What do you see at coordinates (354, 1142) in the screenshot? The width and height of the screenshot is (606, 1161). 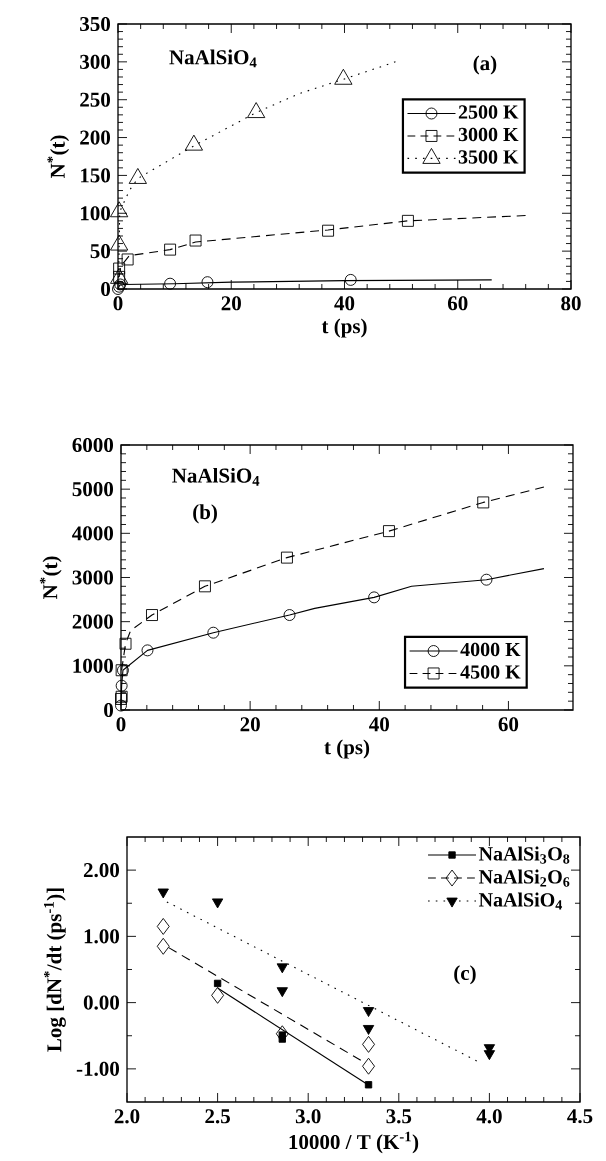 I see `x-axis-title: 10000 / T (K$^{-1}$)` at bounding box center [354, 1142].